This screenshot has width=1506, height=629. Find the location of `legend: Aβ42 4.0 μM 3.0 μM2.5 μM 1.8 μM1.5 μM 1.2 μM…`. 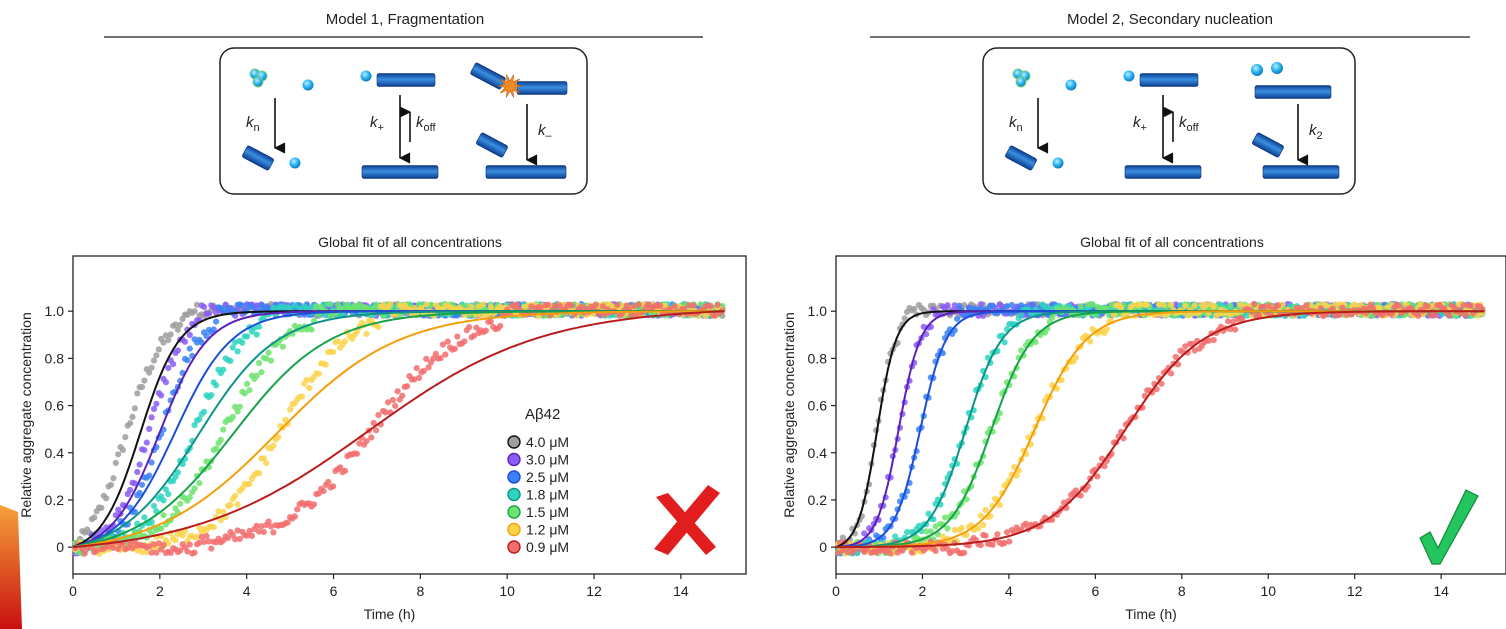

legend: Aβ42 4.0 μM 3.0 μM2.5 μM 1.8 μM1.5 μM 1.2 μM… is located at coordinates (538, 480).